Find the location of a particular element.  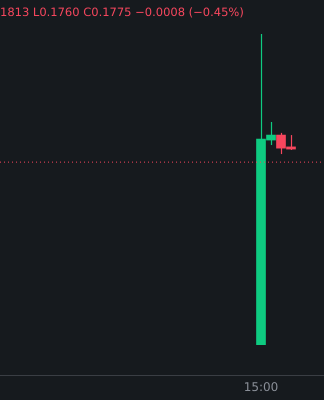

text: 15:00 is located at coordinates (261, 387).